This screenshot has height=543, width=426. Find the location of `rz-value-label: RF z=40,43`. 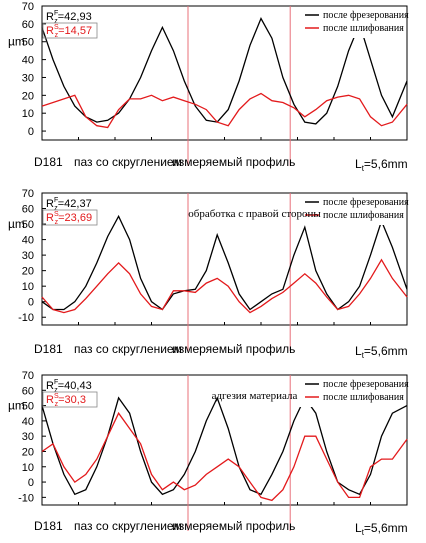

rz-value-label: RF z=40,43 is located at coordinates (69, 386).